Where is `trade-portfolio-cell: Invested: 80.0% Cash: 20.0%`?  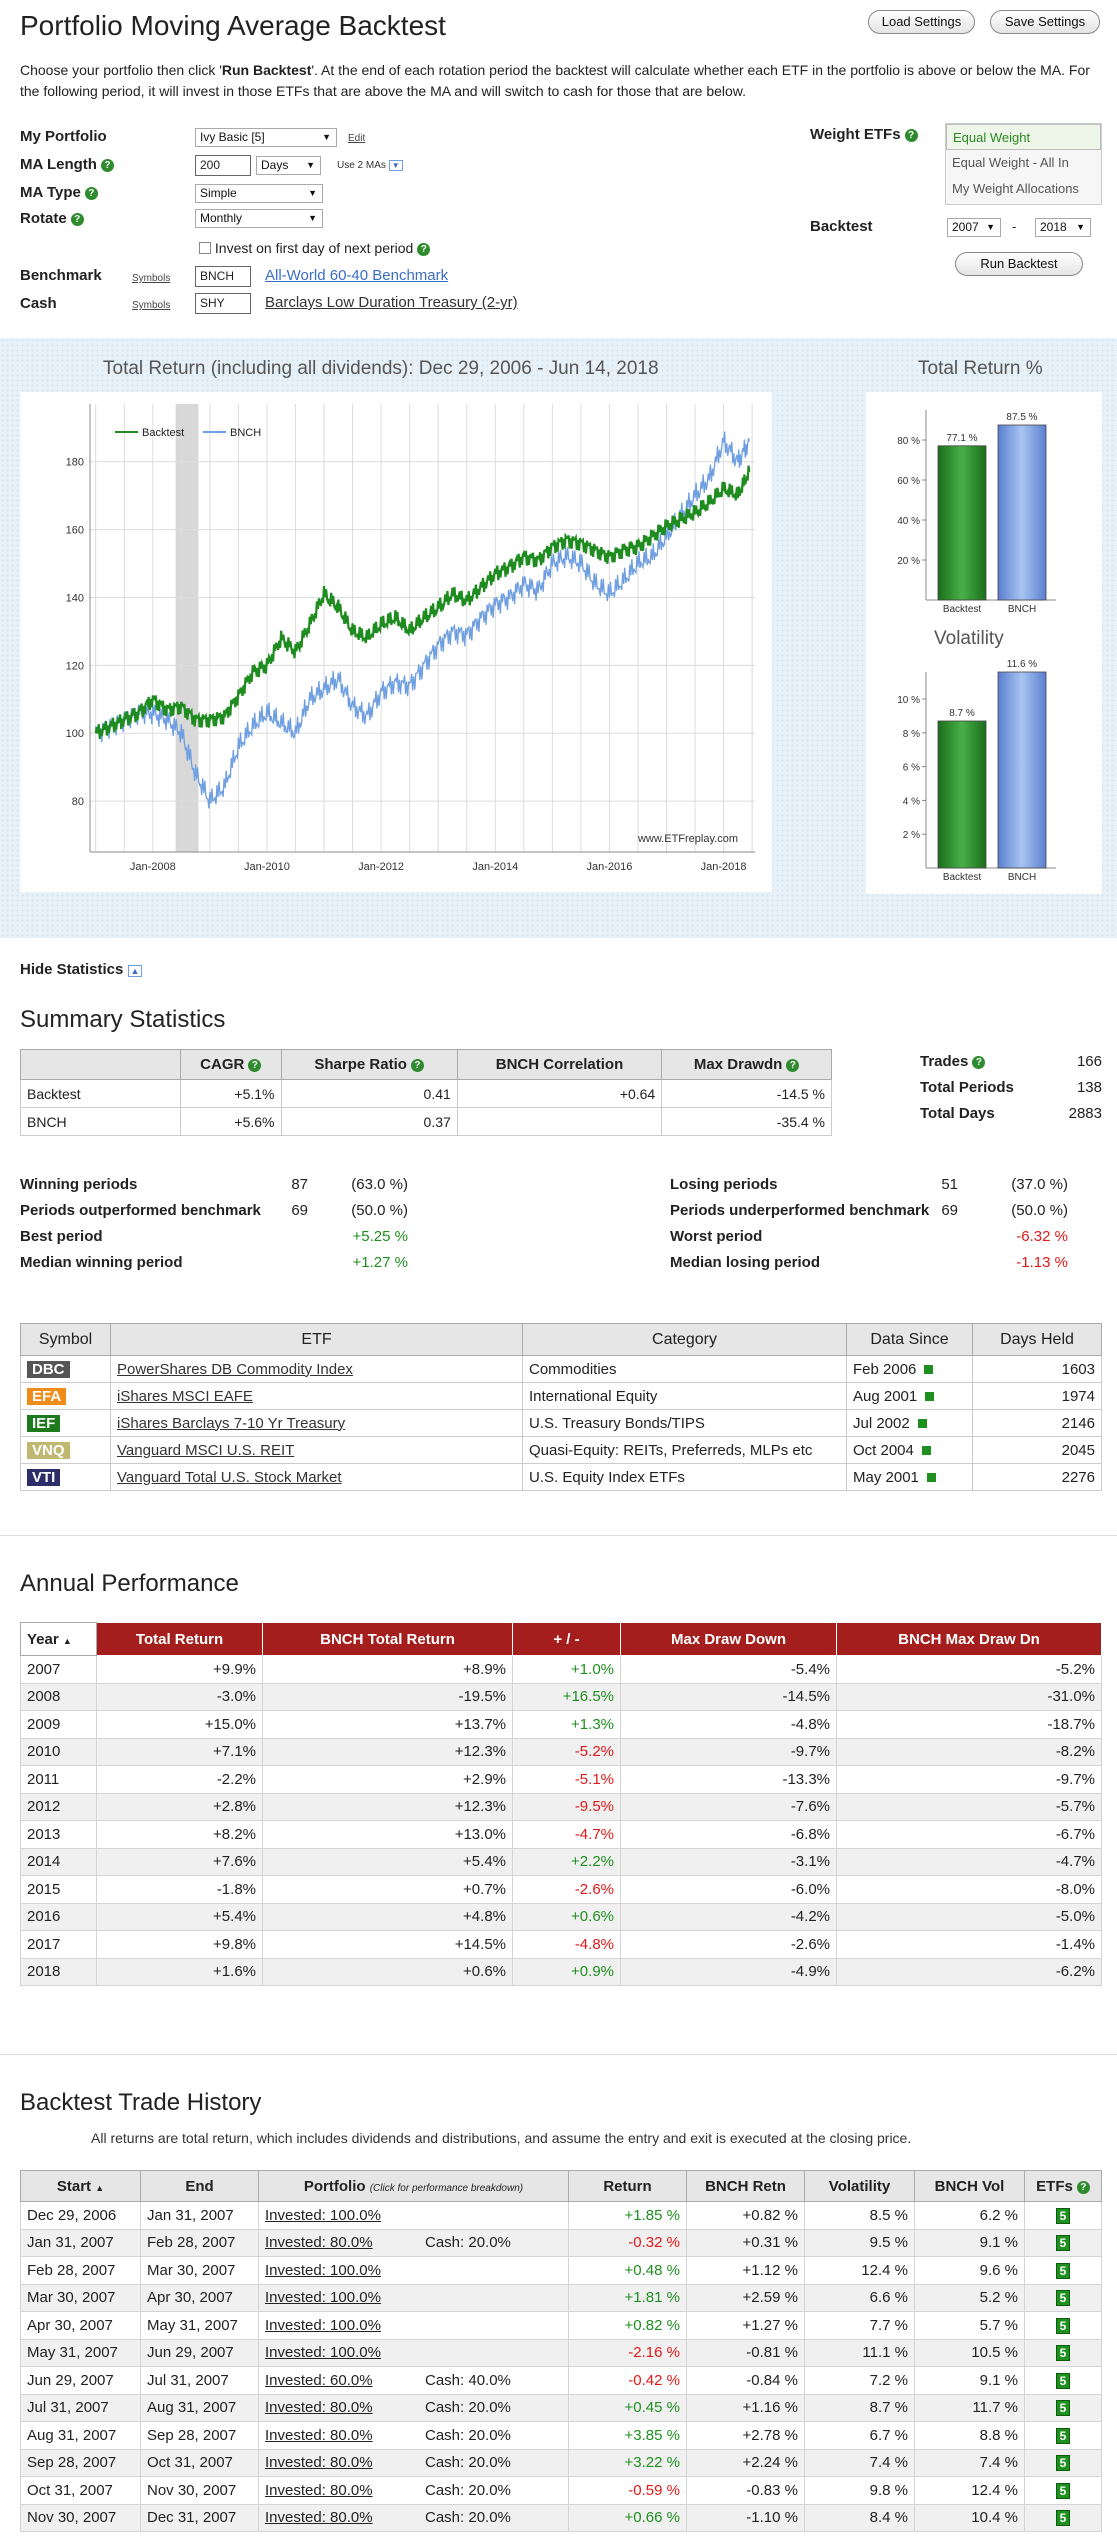
trade-portfolio-cell: Invested: 80.0% Cash: 20.0% is located at coordinates (413, 2517).